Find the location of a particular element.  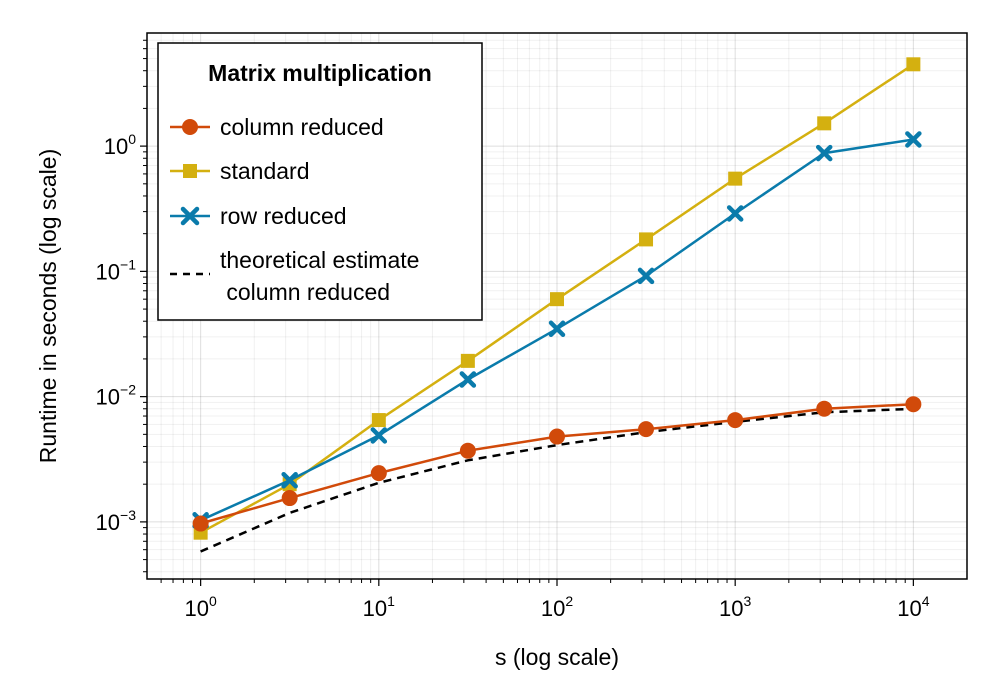

x-axis-label: s (log scale) is located at coordinates (557, 657).